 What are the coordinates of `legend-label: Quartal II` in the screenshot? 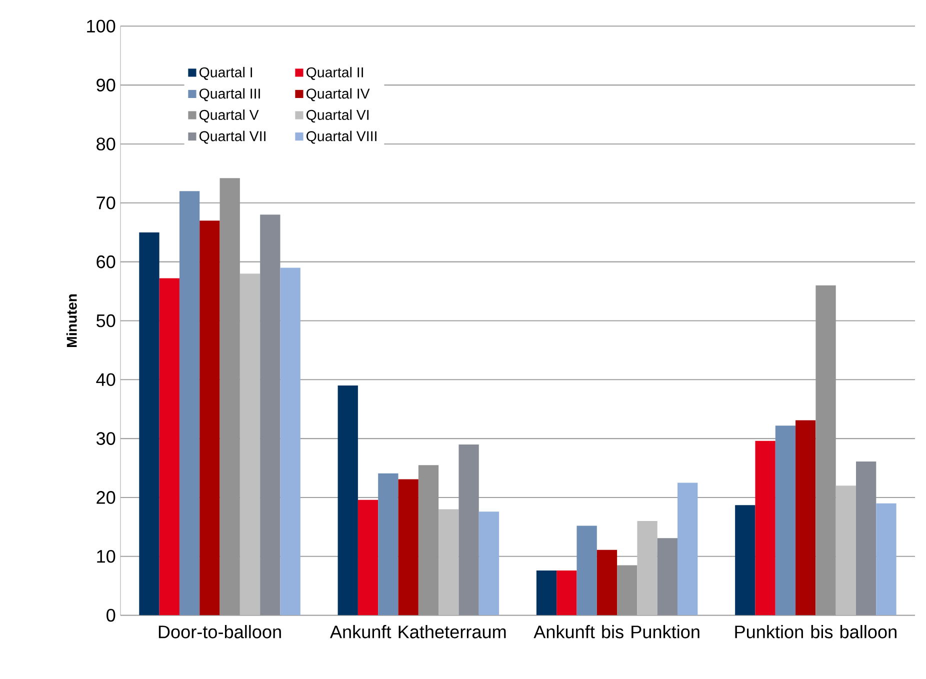 It's located at (334, 73).